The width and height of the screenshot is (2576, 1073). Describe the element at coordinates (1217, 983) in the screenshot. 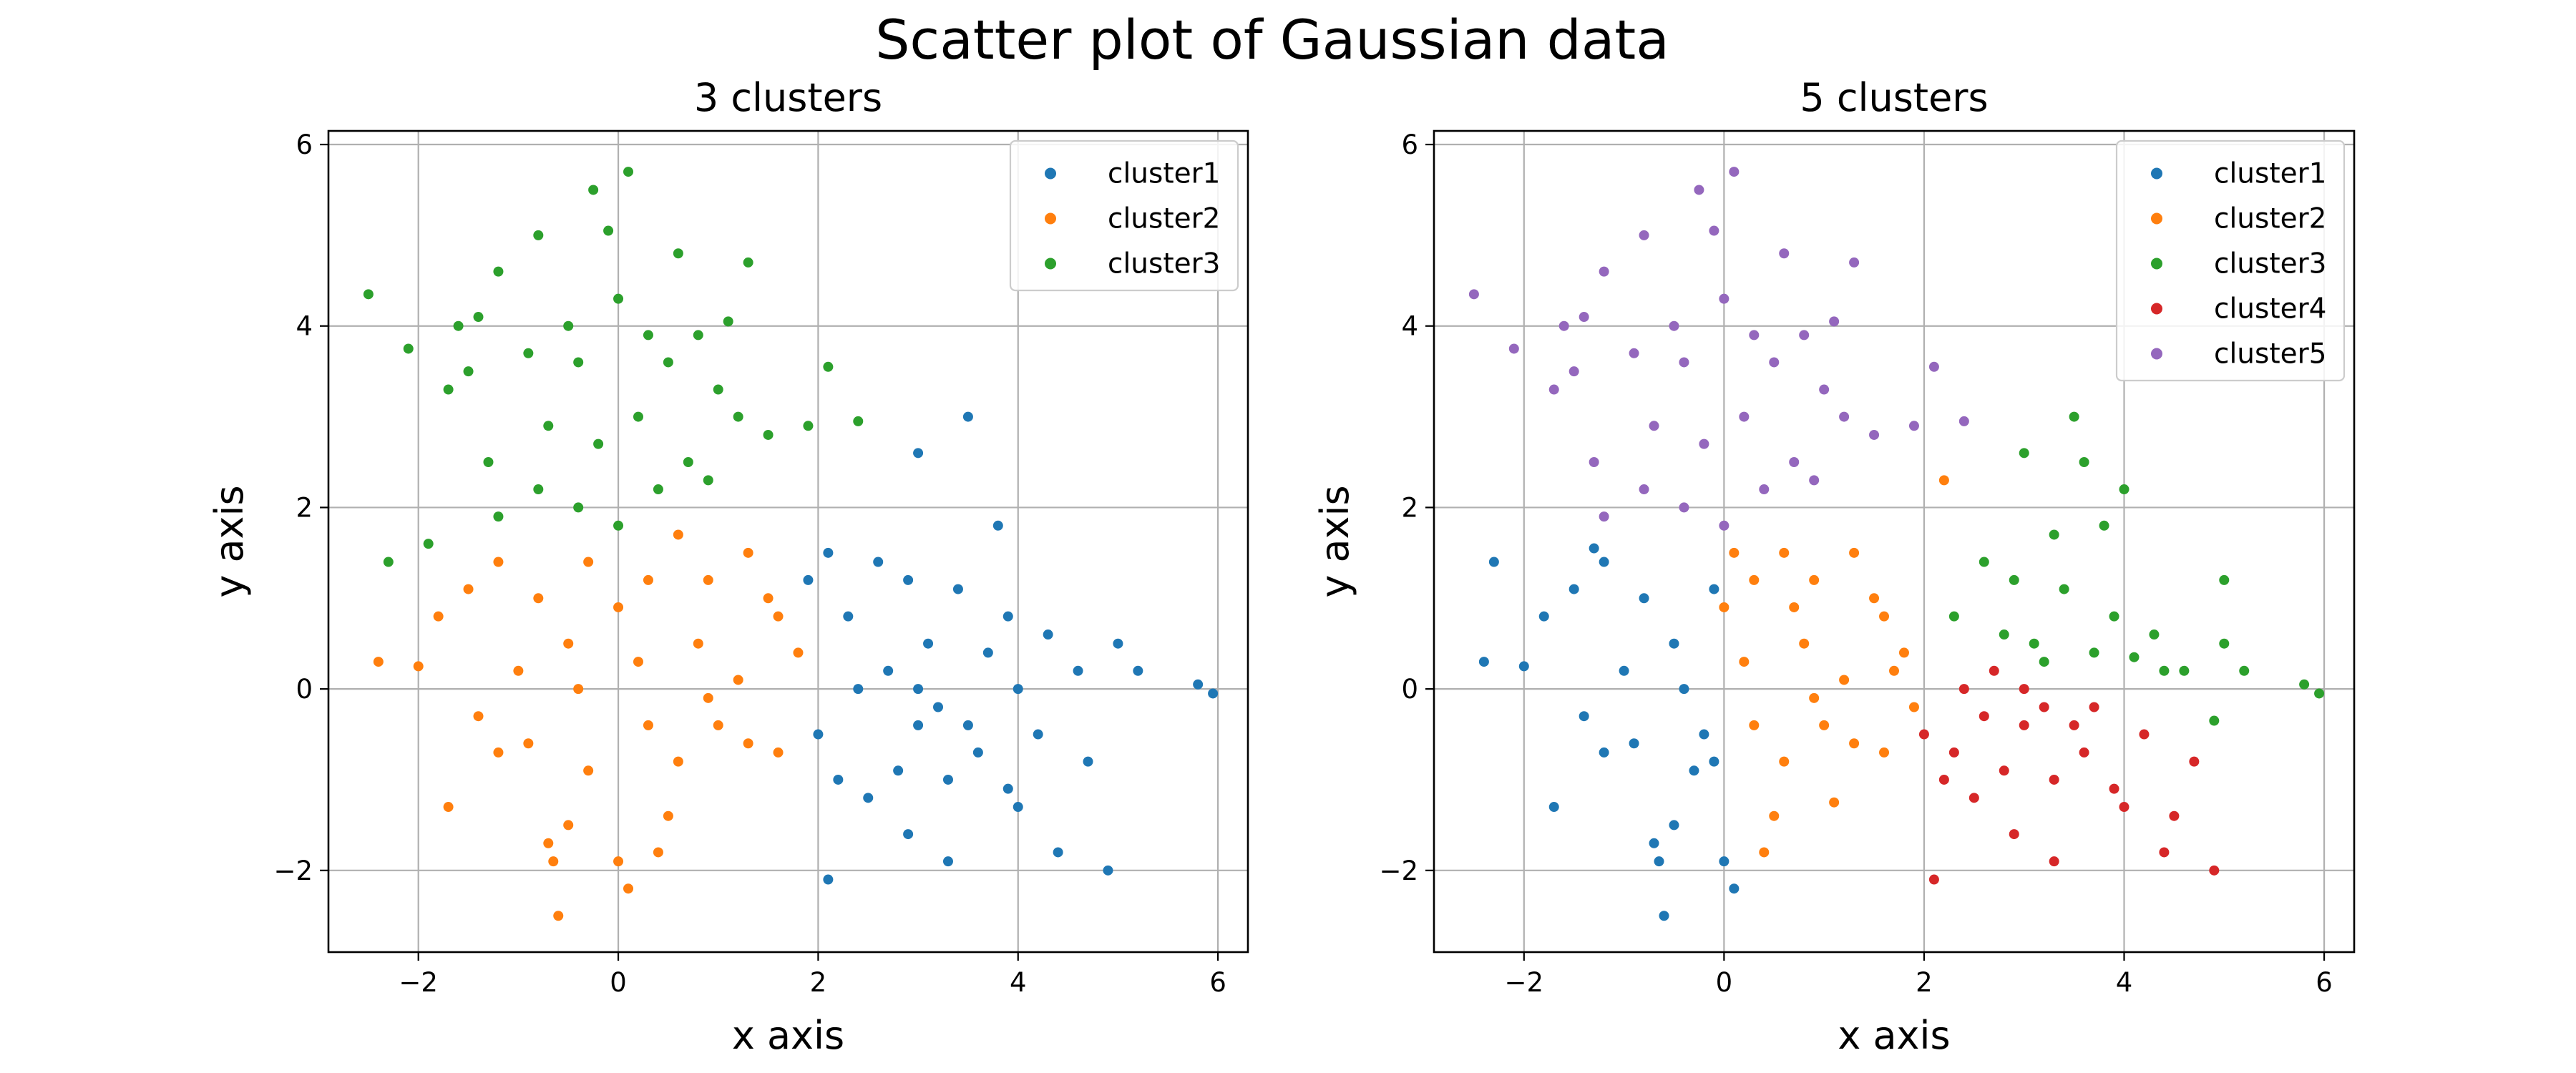

I see `x-tick-label: 6` at that location.